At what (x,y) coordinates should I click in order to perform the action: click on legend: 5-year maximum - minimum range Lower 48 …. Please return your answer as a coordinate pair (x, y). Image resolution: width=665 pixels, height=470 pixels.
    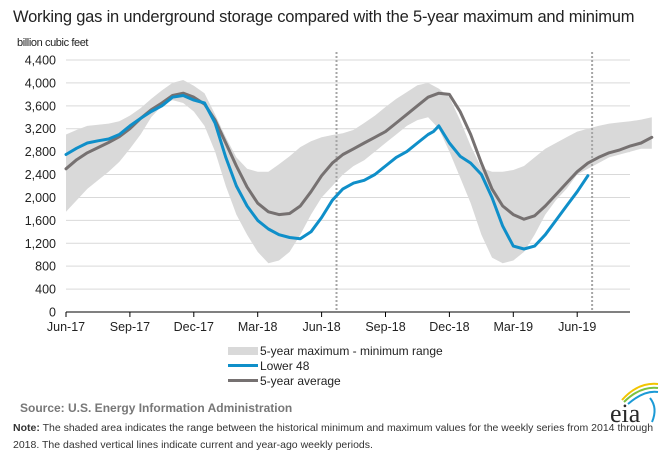
    Looking at the image, I should click on (335, 365).